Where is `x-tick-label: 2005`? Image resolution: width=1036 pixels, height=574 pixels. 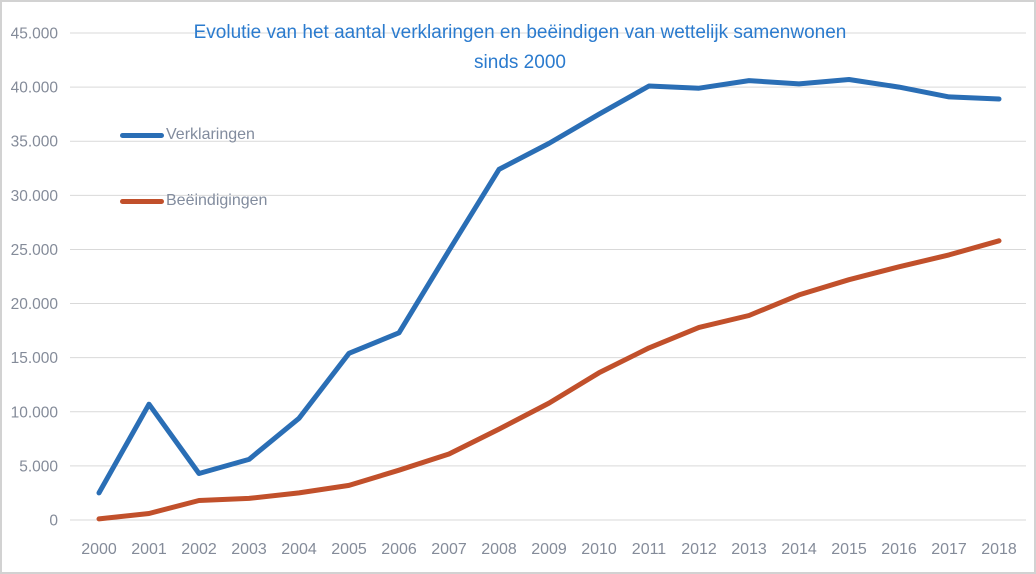
x-tick-label: 2005 is located at coordinates (349, 549).